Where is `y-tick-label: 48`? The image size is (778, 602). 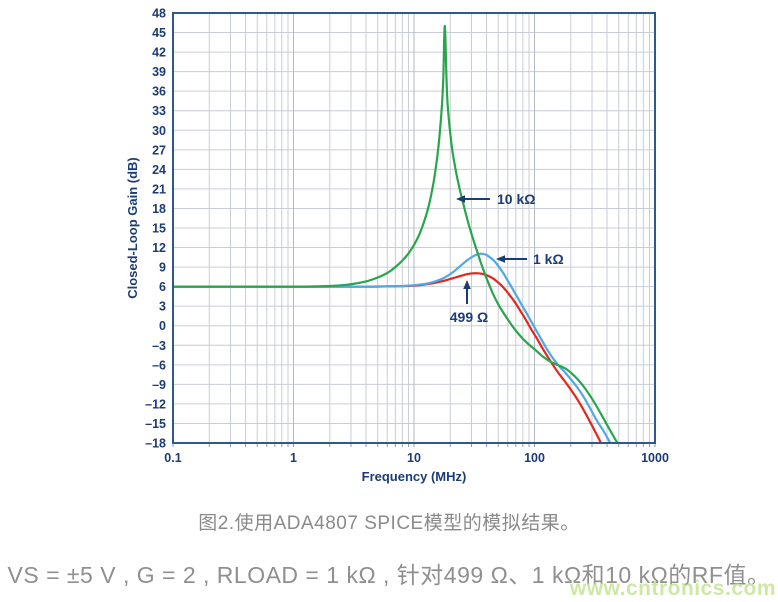
y-tick-label: 48 is located at coordinates (159, 14).